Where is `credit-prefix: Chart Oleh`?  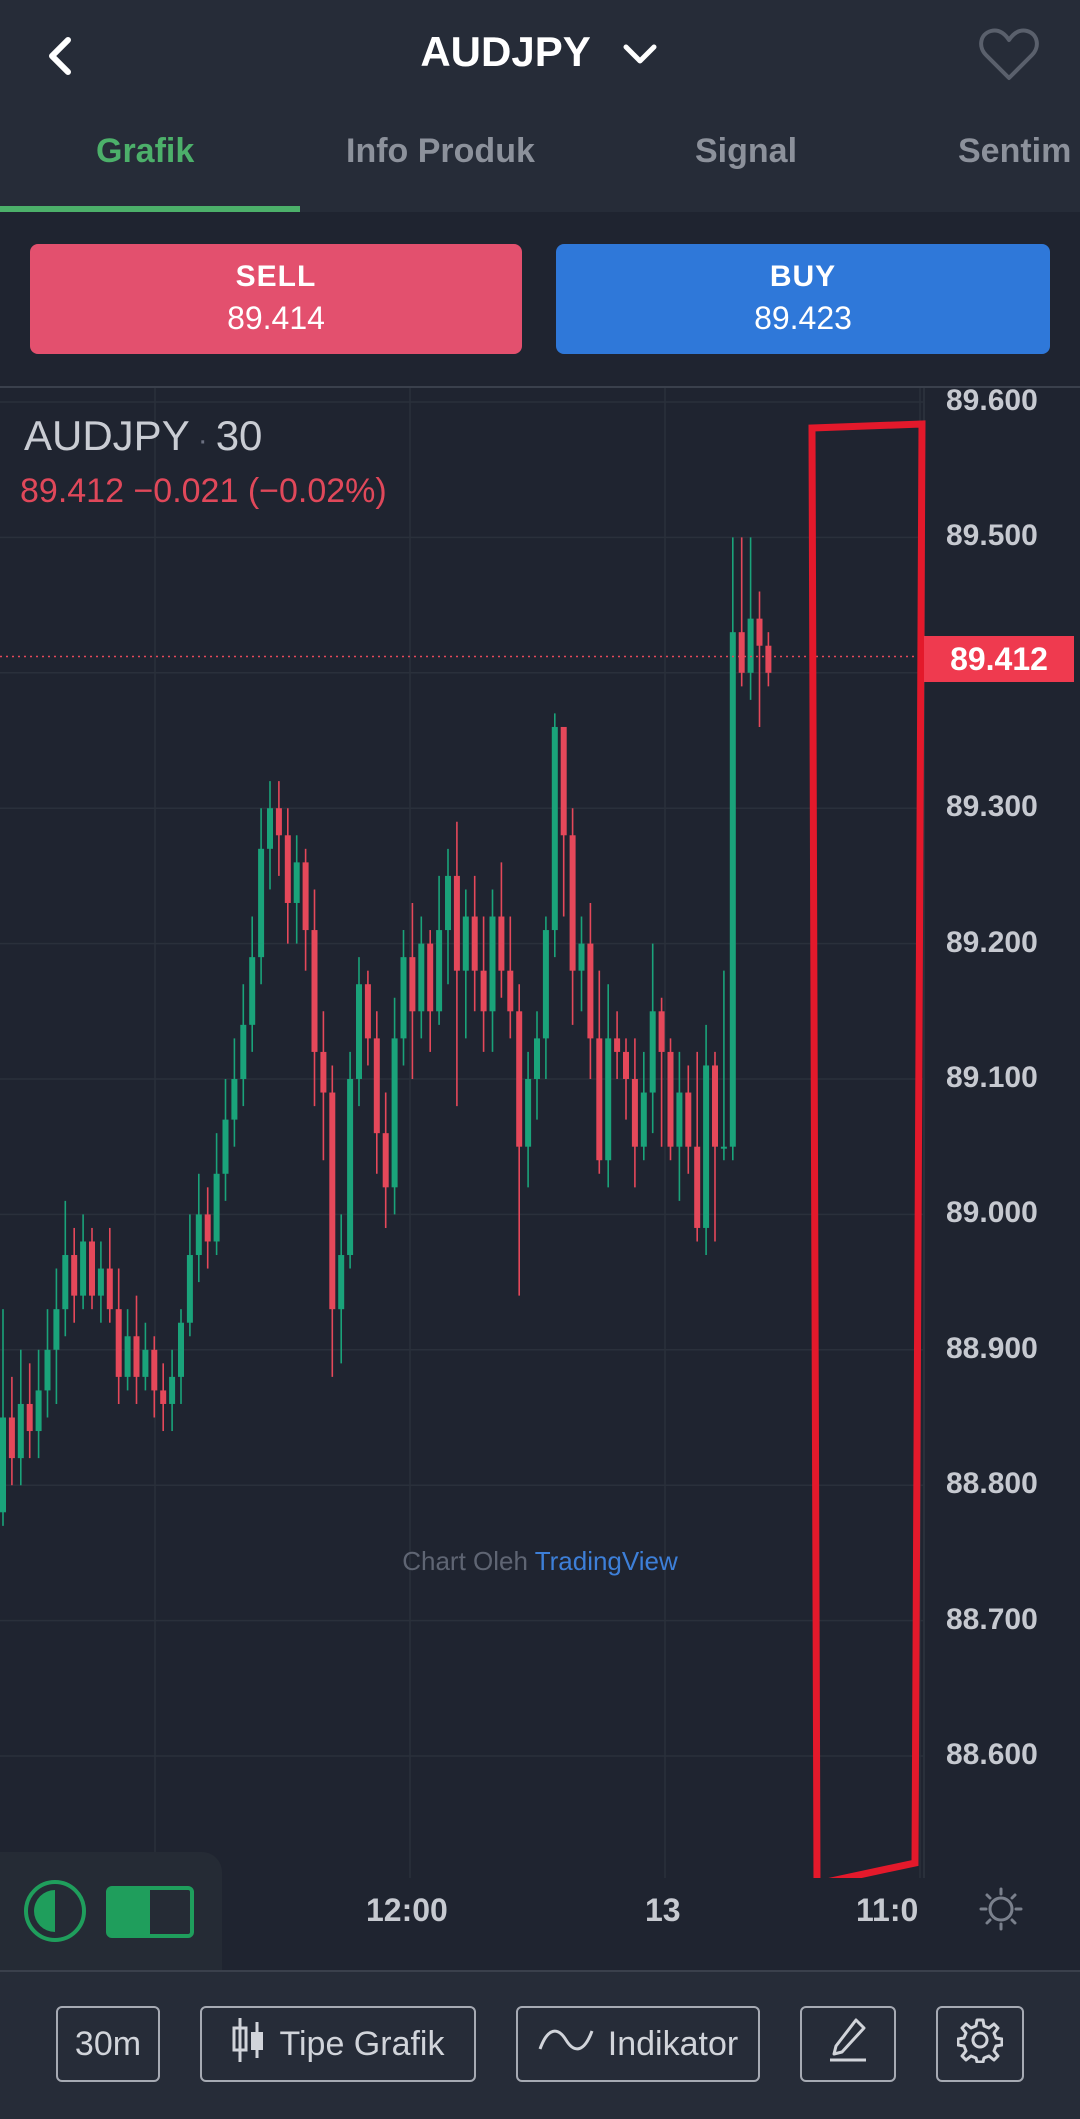
credit-prefix: Chart Oleh is located at coordinates (468, 1561).